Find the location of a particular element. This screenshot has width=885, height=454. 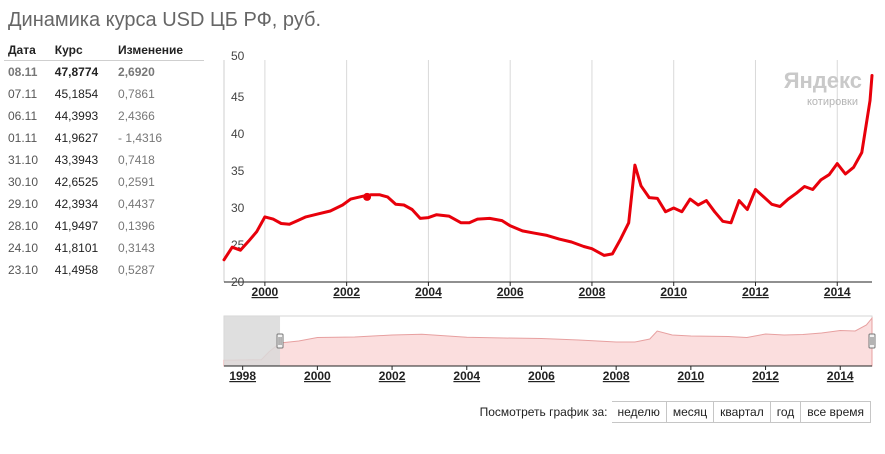

x-tick-label: 2002 is located at coordinates (346, 292).